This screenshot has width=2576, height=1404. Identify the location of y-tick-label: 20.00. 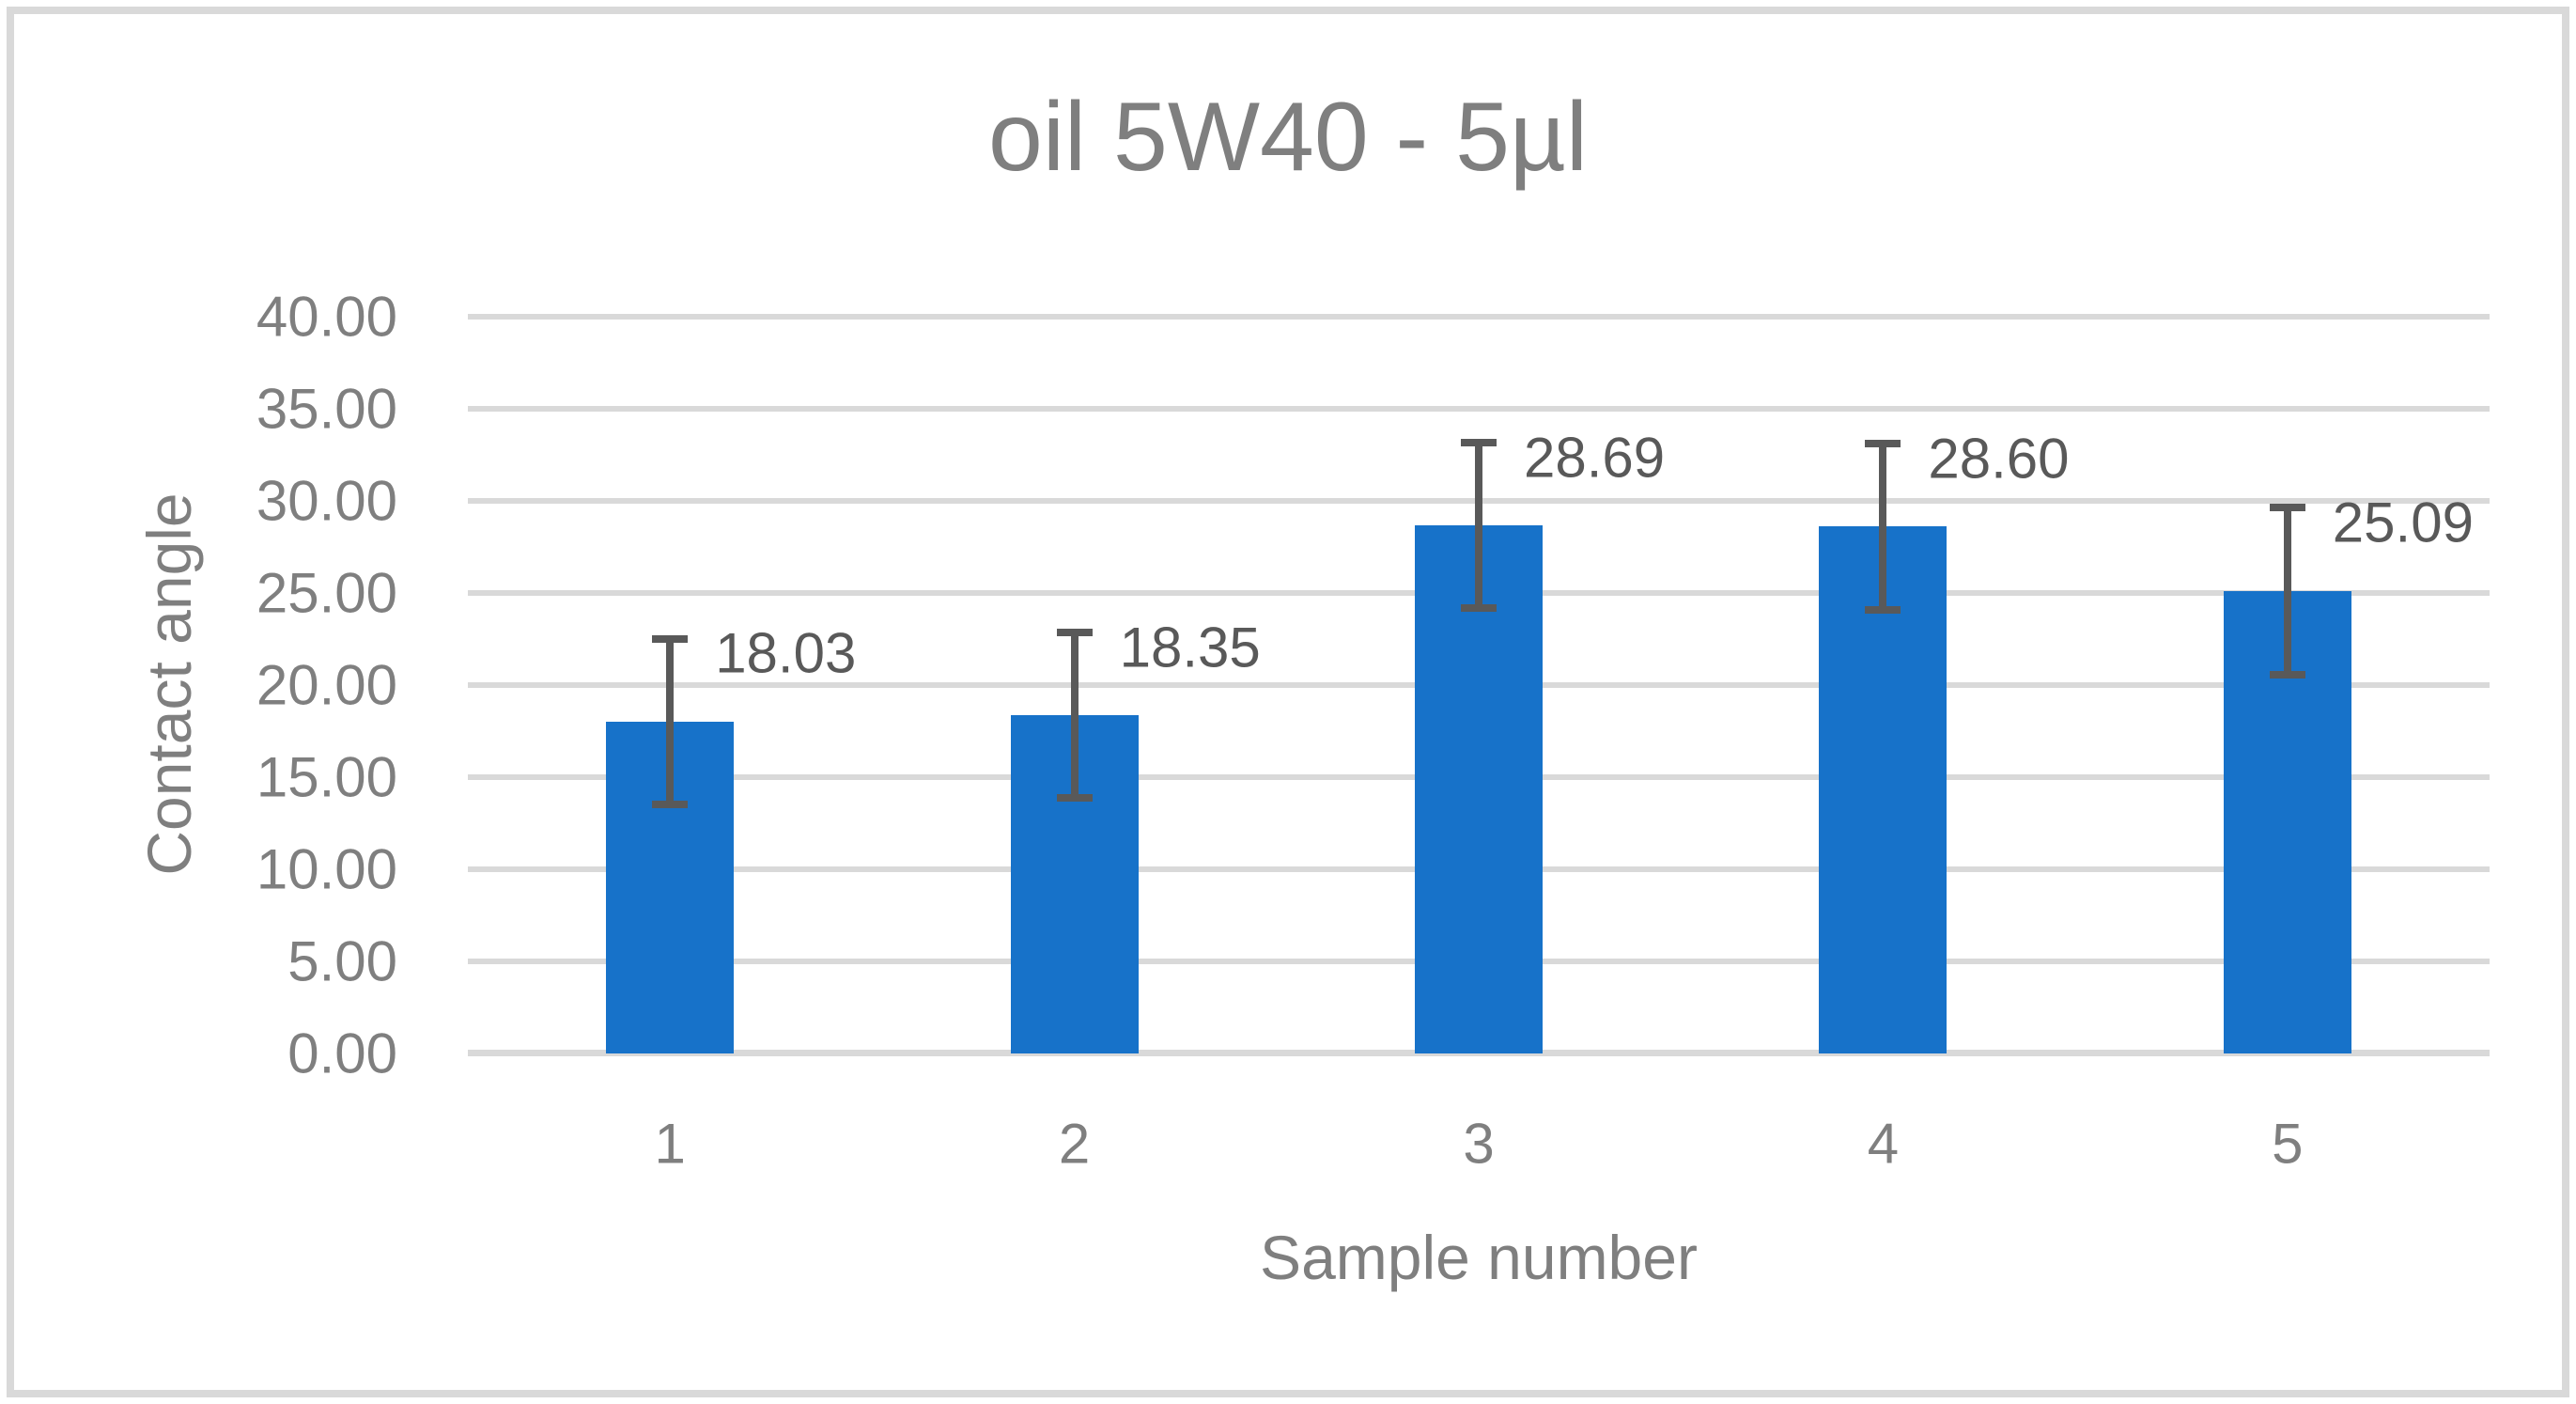
(326, 685).